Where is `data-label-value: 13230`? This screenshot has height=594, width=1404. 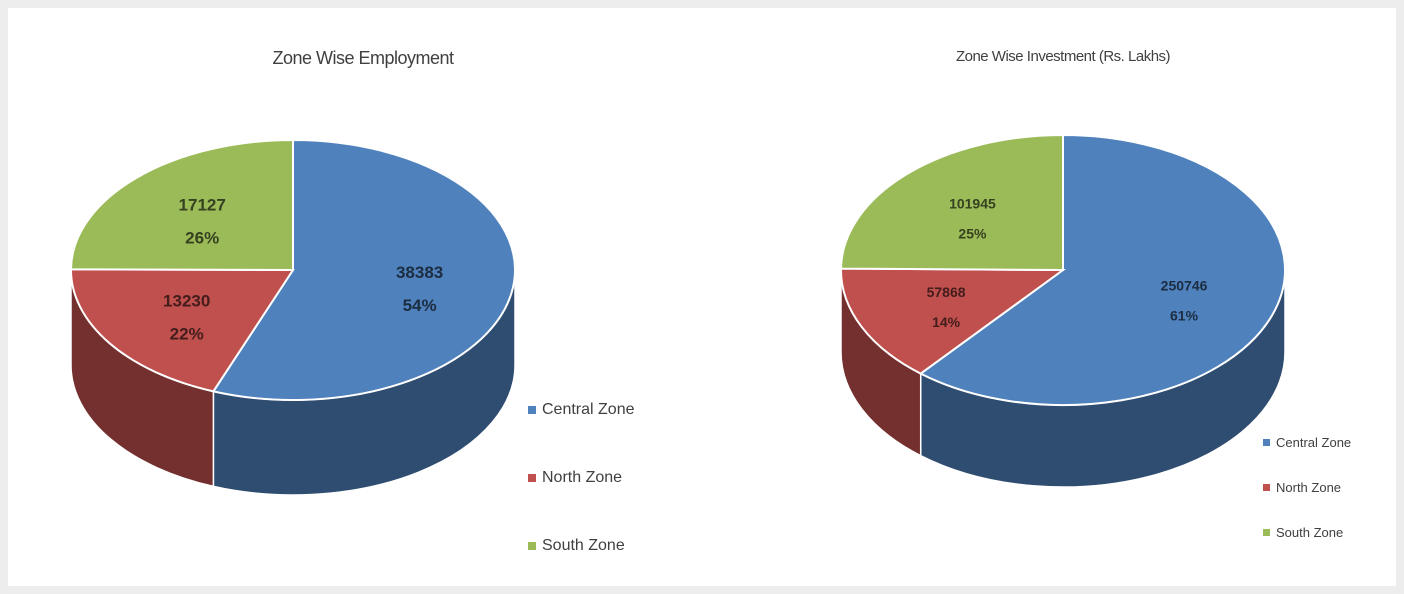
data-label-value: 13230 is located at coordinates (186, 301).